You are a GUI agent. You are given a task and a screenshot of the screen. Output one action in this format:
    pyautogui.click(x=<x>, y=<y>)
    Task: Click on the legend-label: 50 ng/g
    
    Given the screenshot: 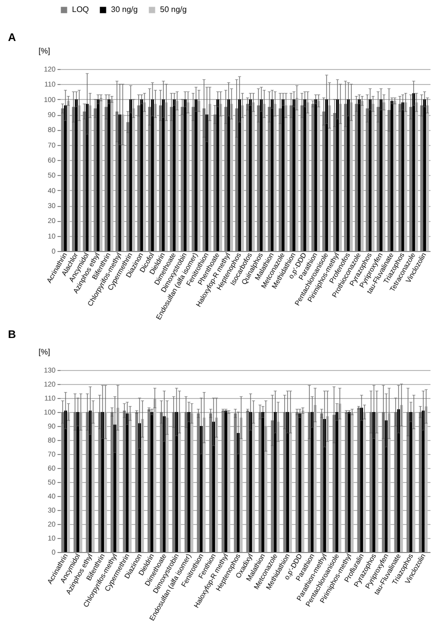 What is the action you would take?
    pyautogui.click(x=173, y=9)
    